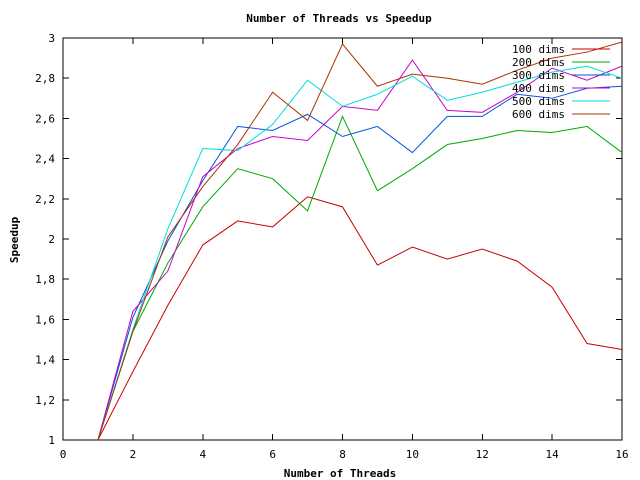 This screenshot has width=640, height=480. Describe the element at coordinates (51, 239) in the screenshot. I see `y-tick-label: 2` at that location.